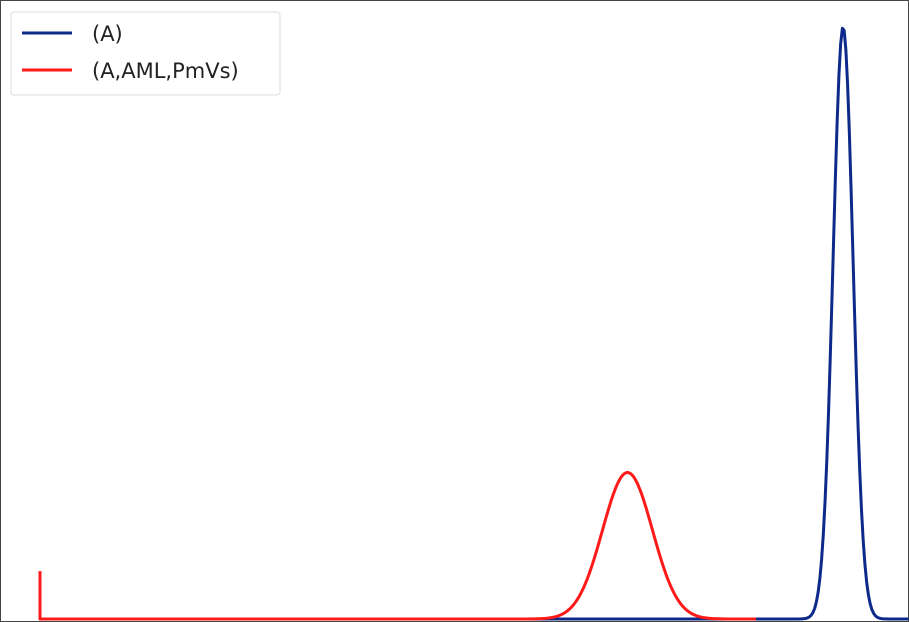 The height and width of the screenshot is (622, 909). I want to click on legend: (A) (A,AML,PmVs), so click(145, 53).